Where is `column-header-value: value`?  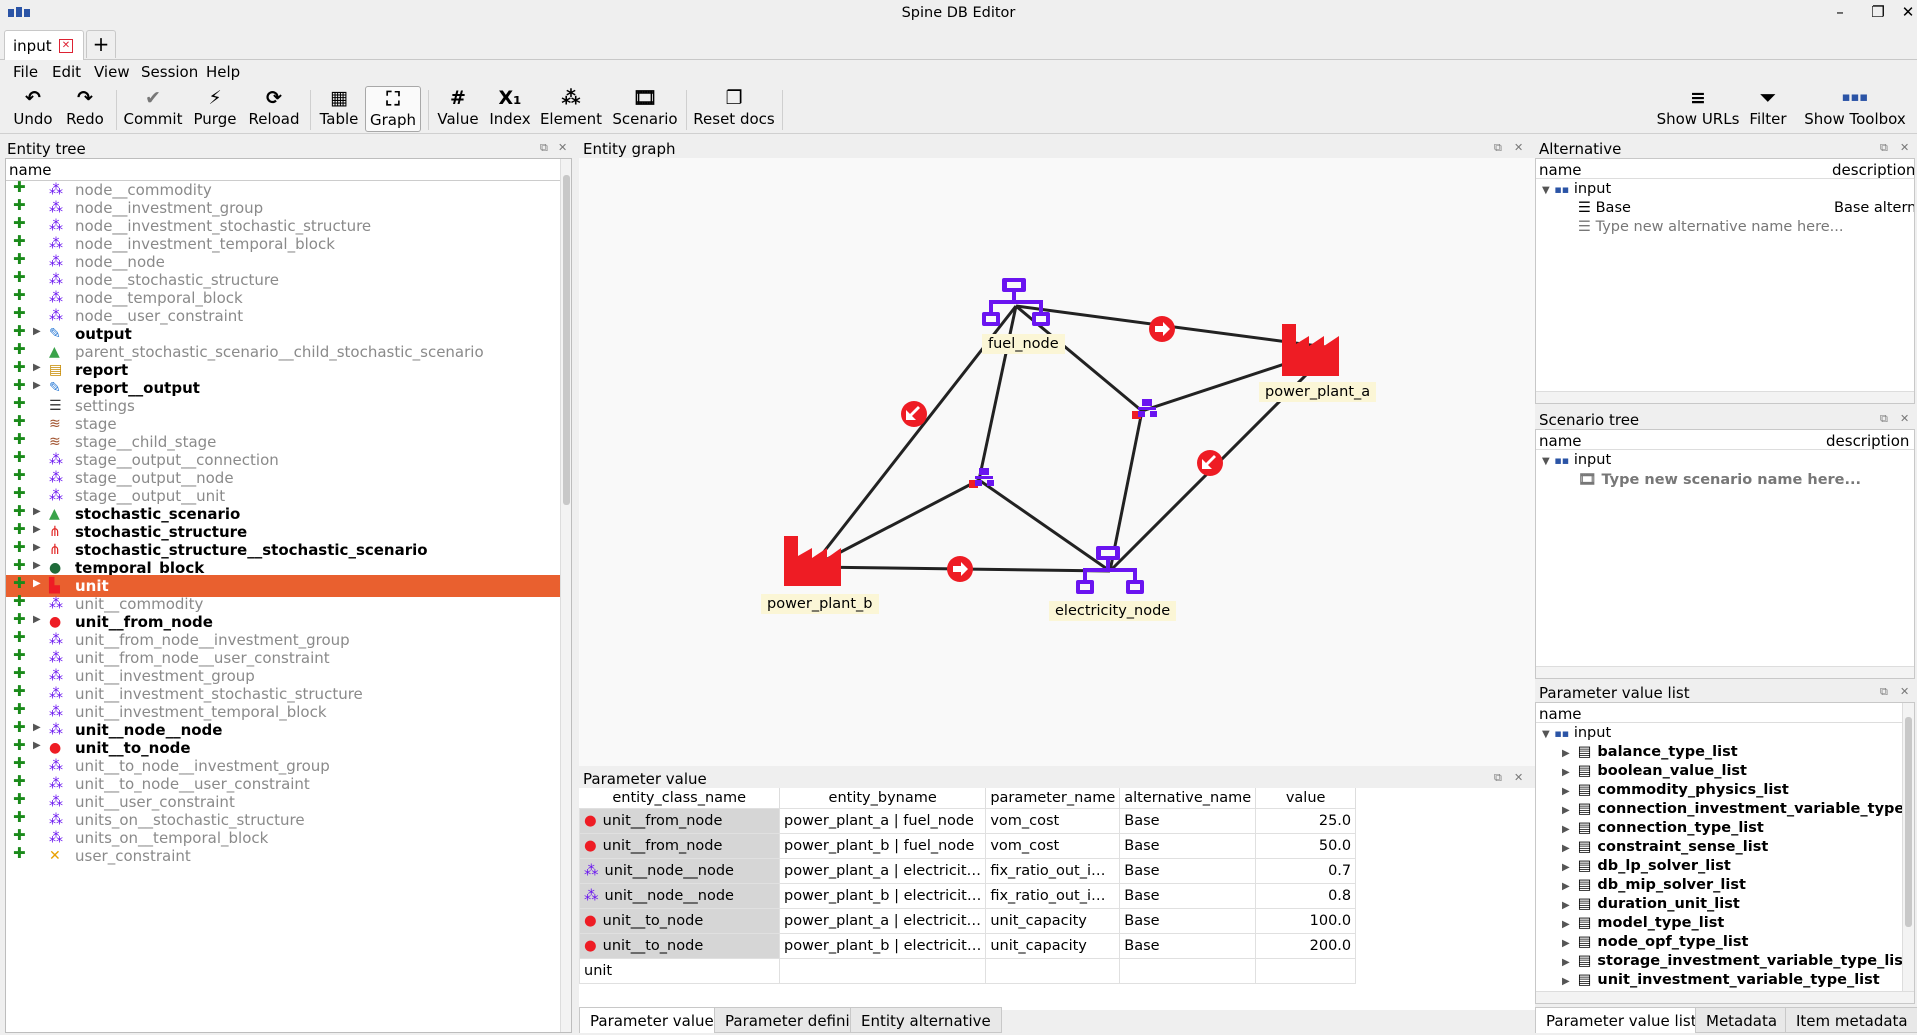 column-header-value: value is located at coordinates (1306, 798).